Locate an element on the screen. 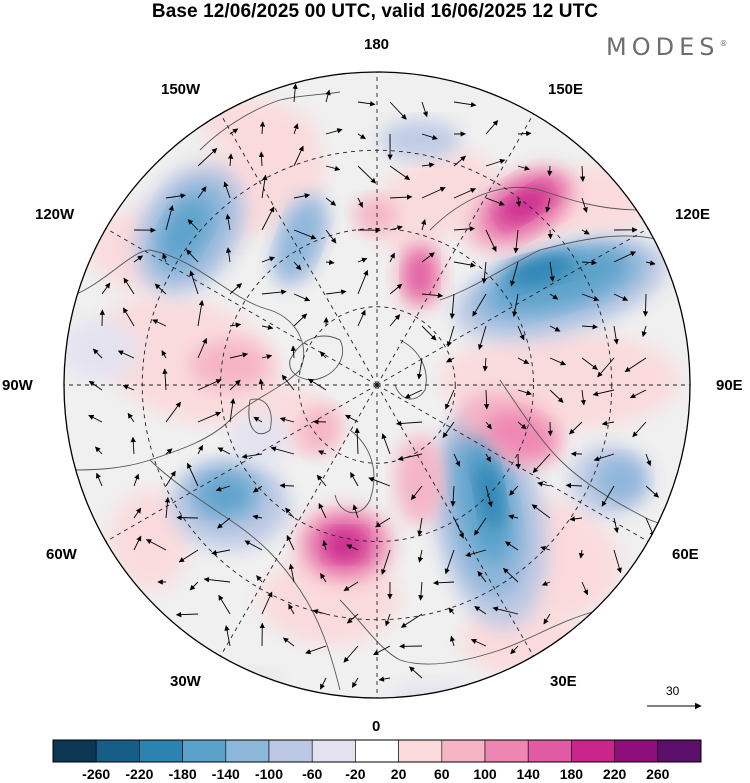  latitude-circle is located at coordinates (377, 385).